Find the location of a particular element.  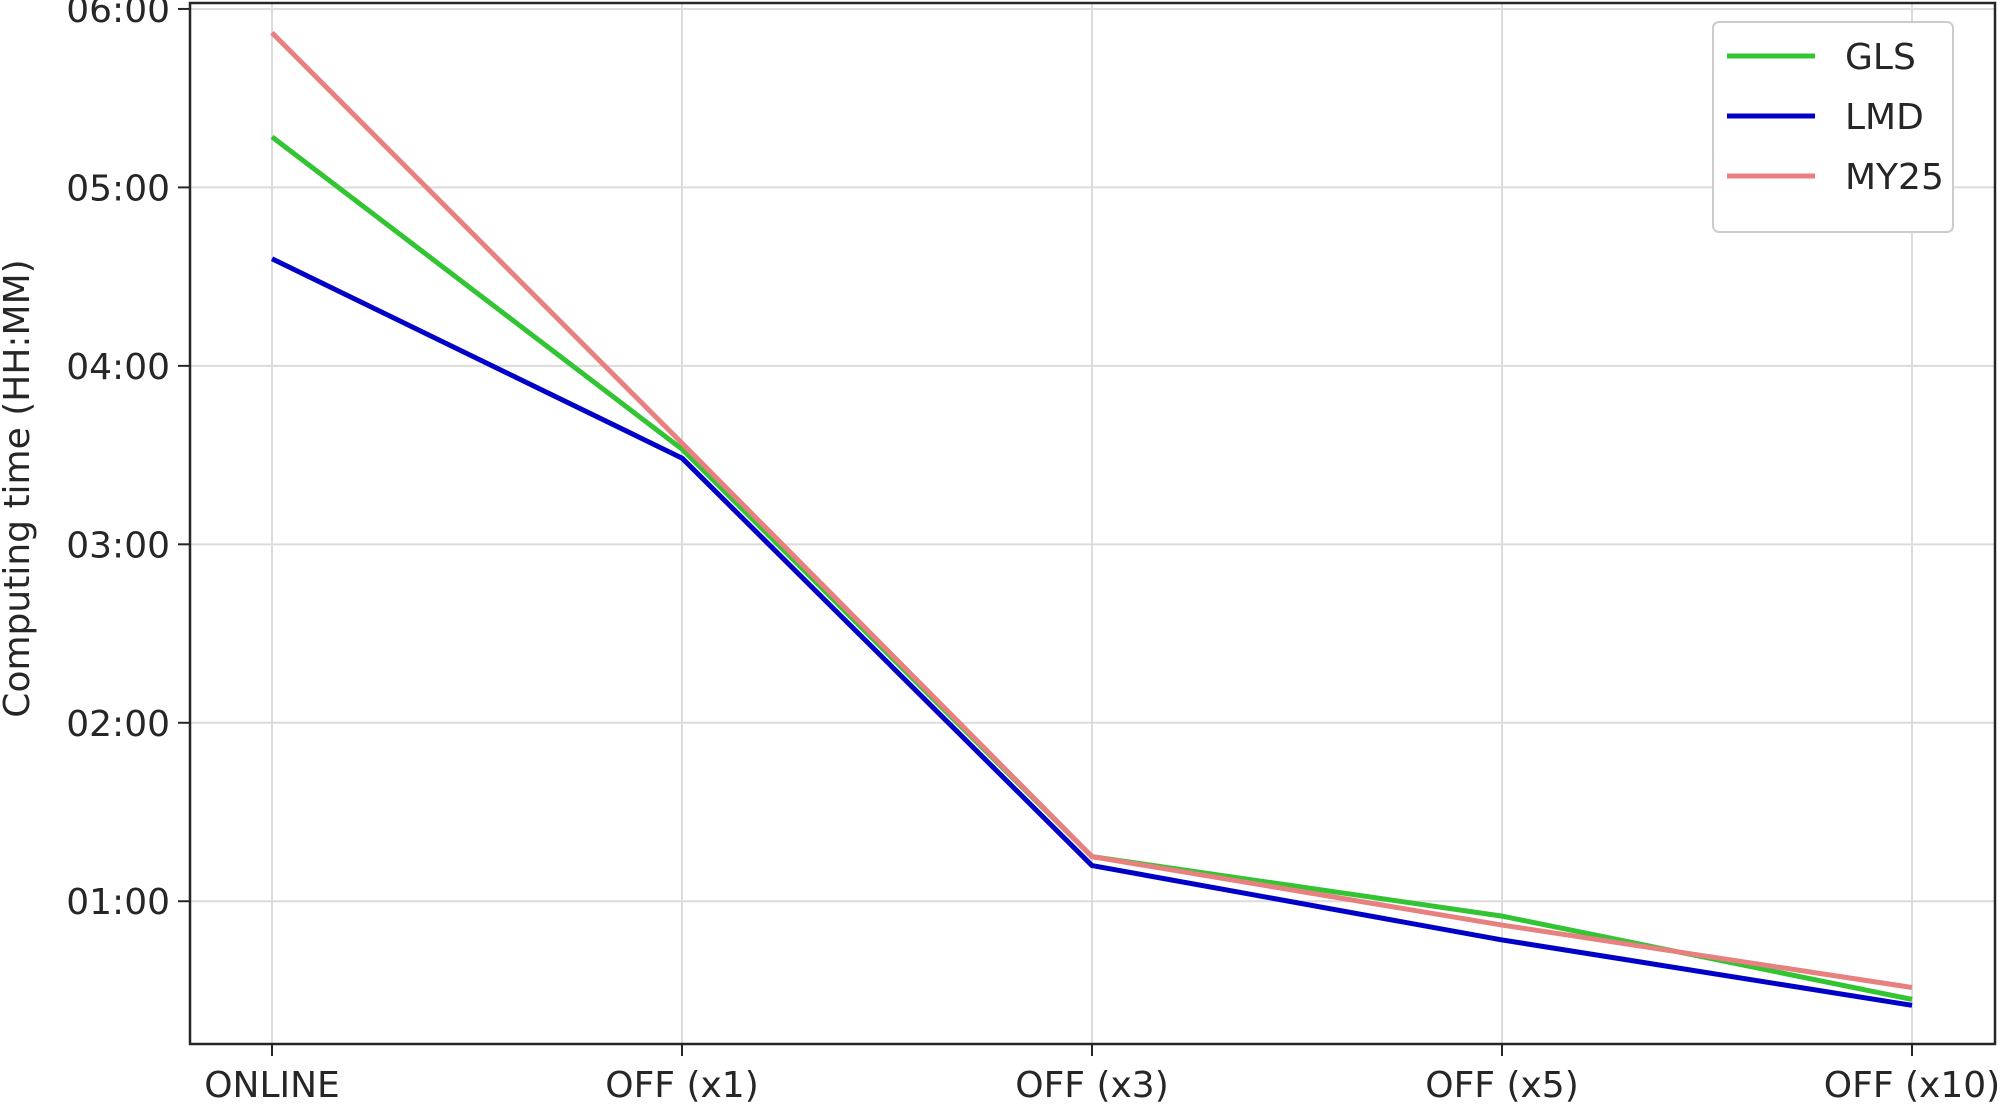

legend-box is located at coordinates (1833, 127).